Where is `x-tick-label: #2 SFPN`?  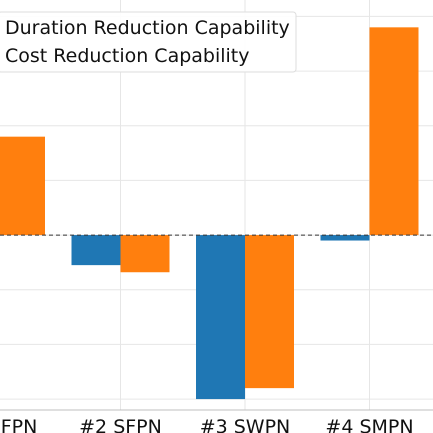 x-tick-label: #2 SFPN is located at coordinates (120, 424).